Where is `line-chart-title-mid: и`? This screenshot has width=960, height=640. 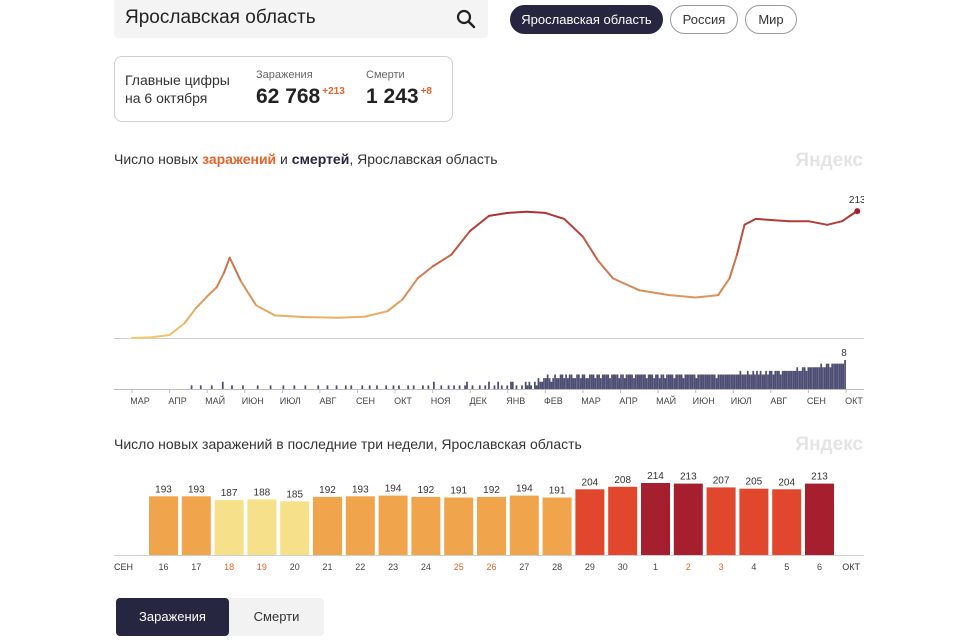 line-chart-title-mid: и is located at coordinates (284, 159).